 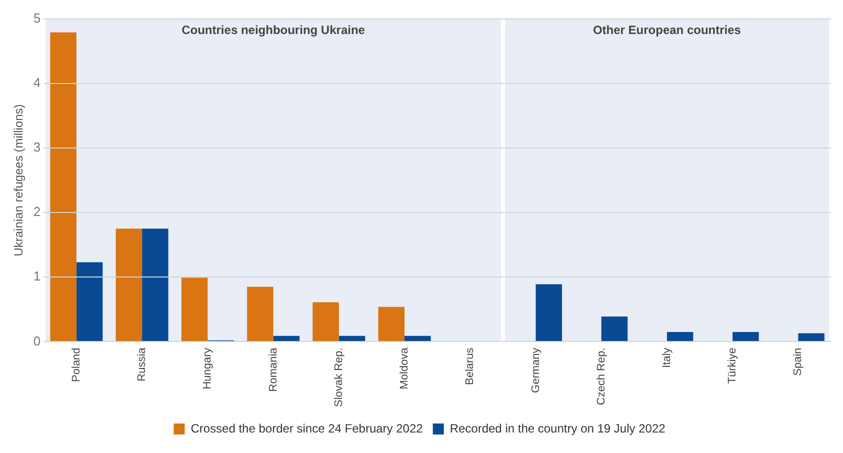 I want to click on x-tick-label: Italy, so click(x=666, y=357).